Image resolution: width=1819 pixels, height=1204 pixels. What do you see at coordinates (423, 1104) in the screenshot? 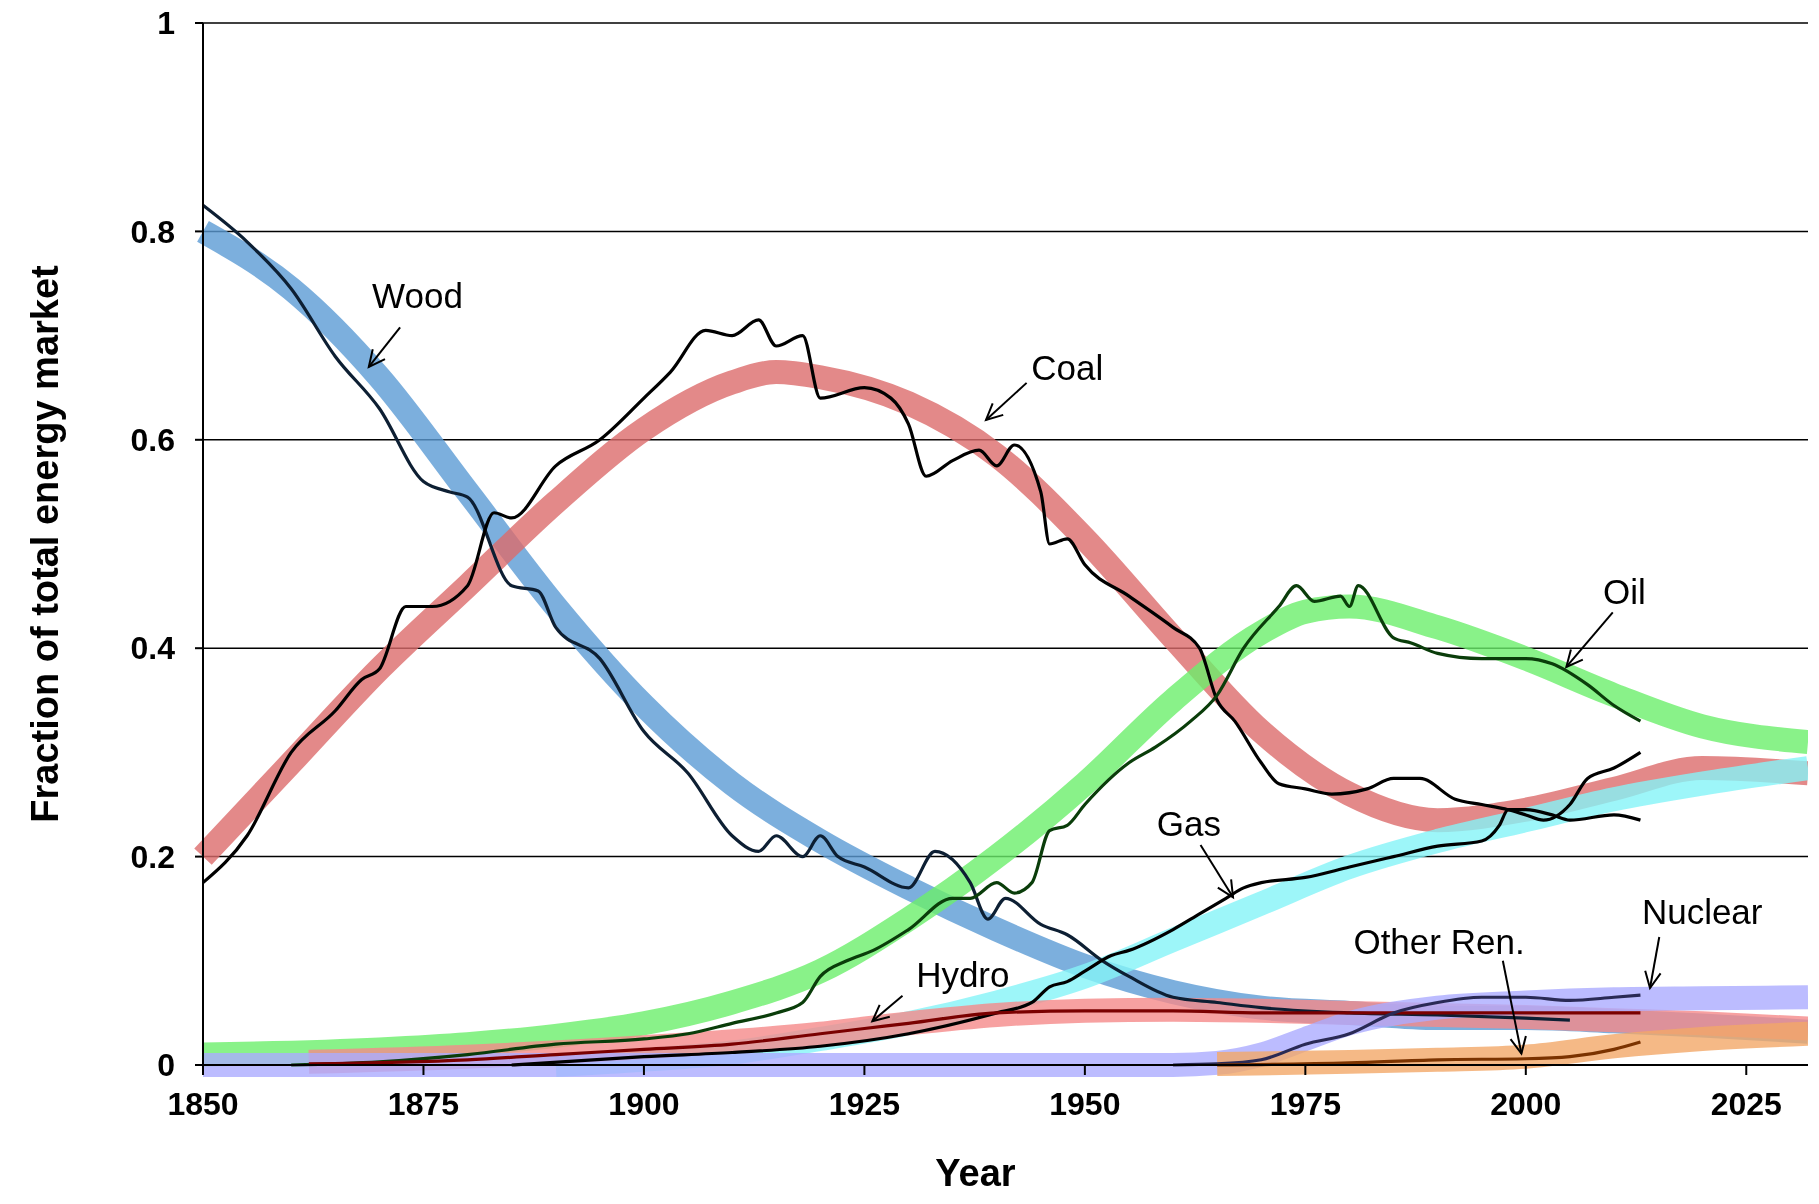
I see `x-tick-label: 1875` at bounding box center [423, 1104].